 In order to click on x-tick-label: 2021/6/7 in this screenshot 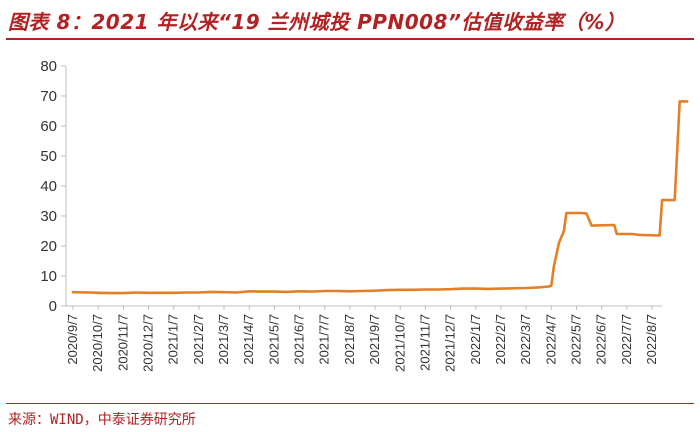, I will do `click(299, 339)`.